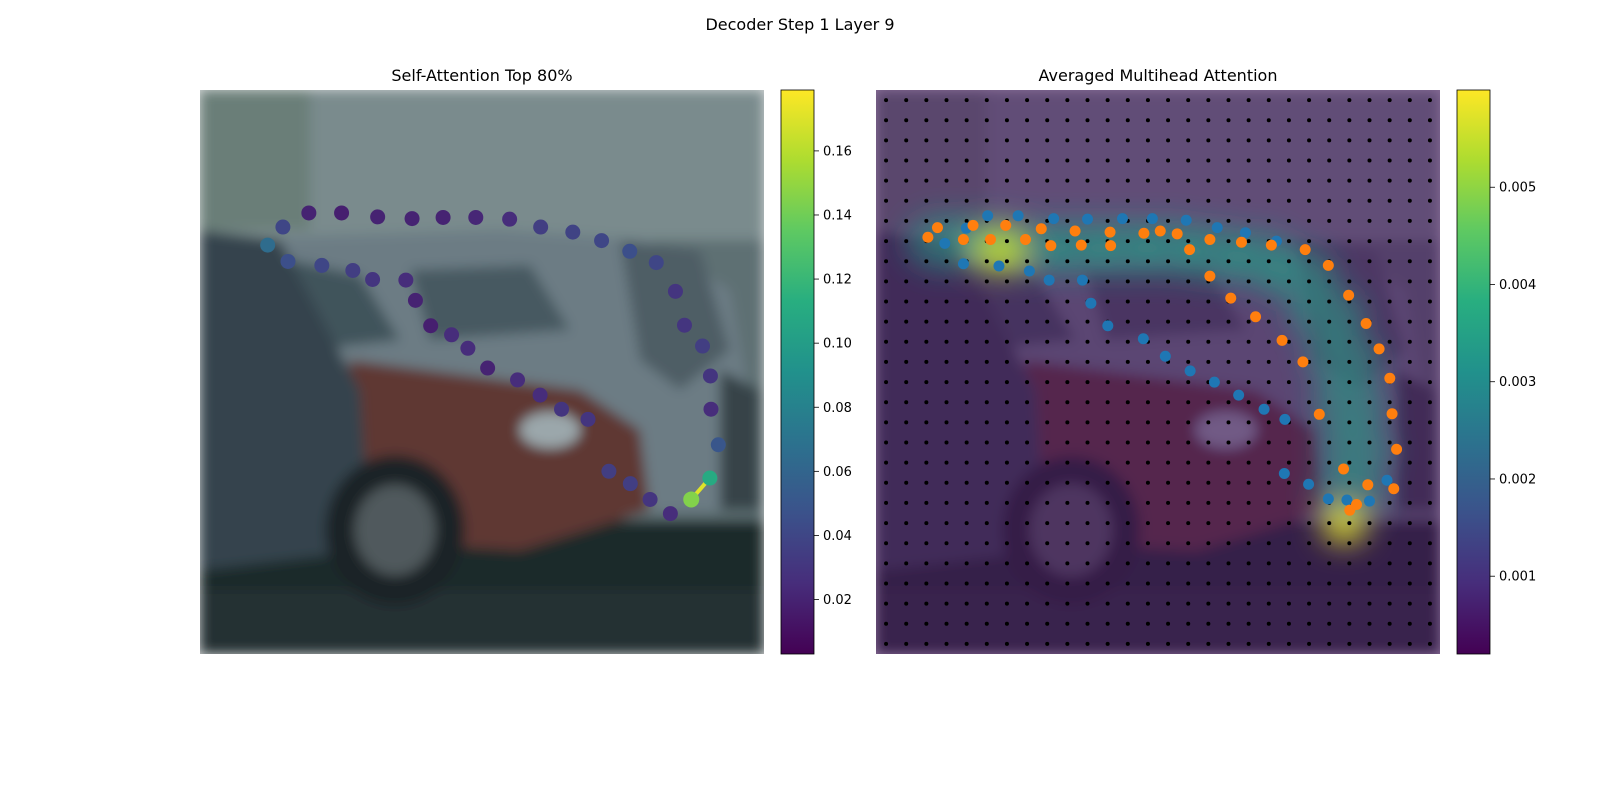  I want to click on colorbar-right, so click(1473, 372).